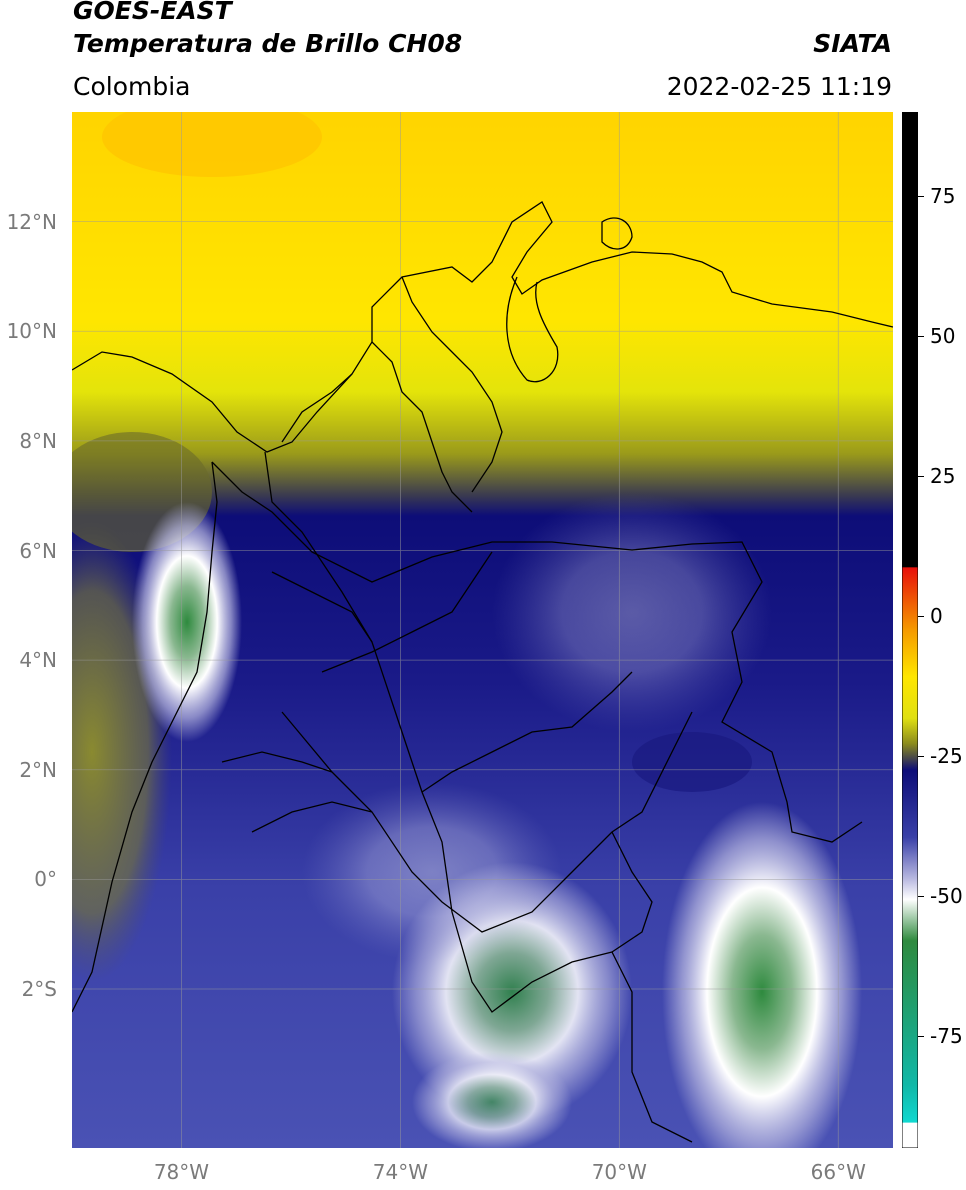  Describe the element at coordinates (946, 1036) in the screenshot. I see `colorbar-tick-label: -75` at that location.